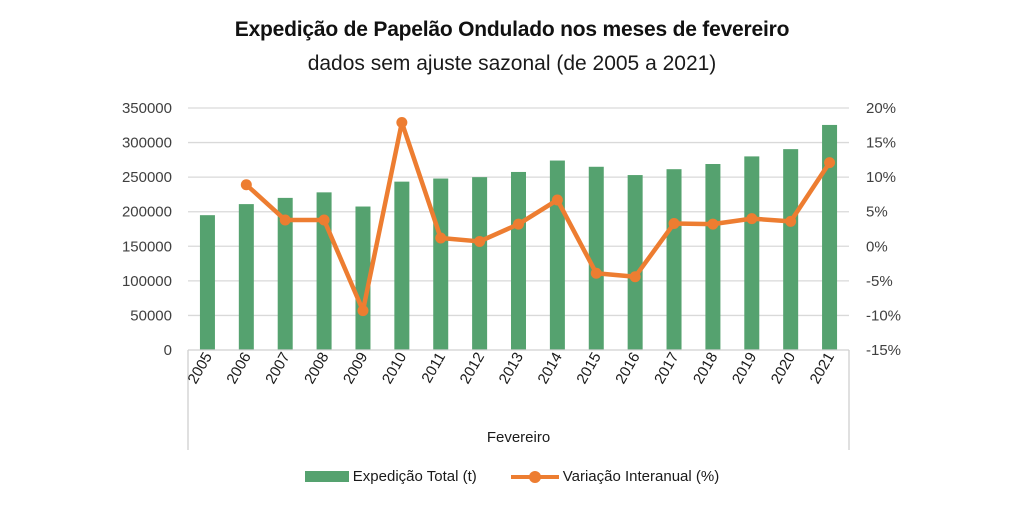  I want to click on legend-swatch-line-icon, so click(534, 477).